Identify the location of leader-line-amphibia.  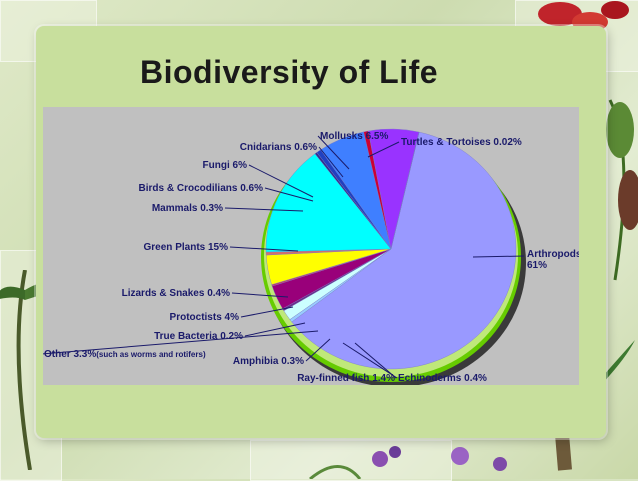
(318, 350).